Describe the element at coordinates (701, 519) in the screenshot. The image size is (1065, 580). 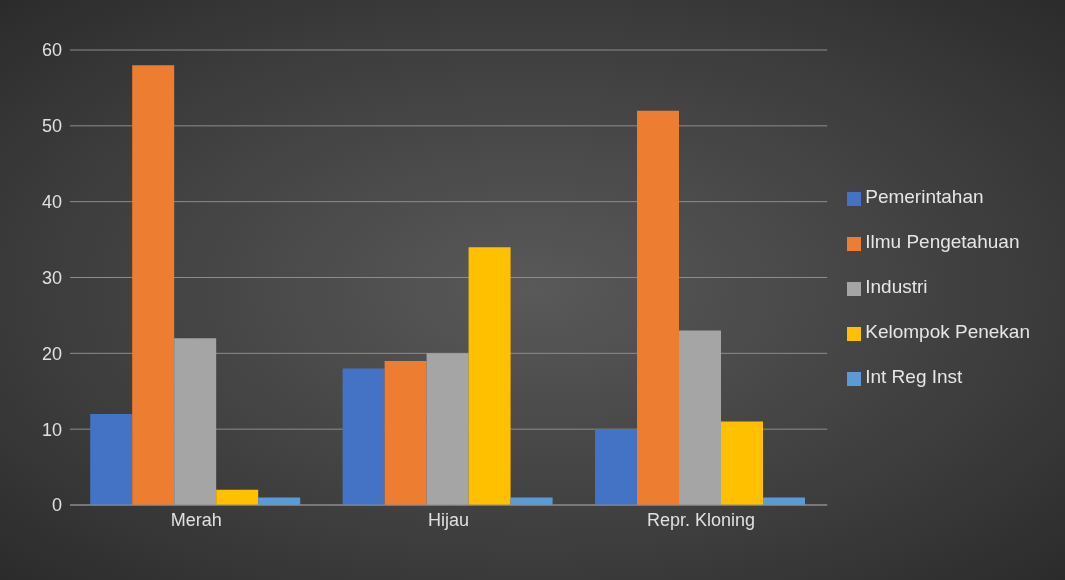
I see `x-tick-label: Repr. Kloning` at that location.